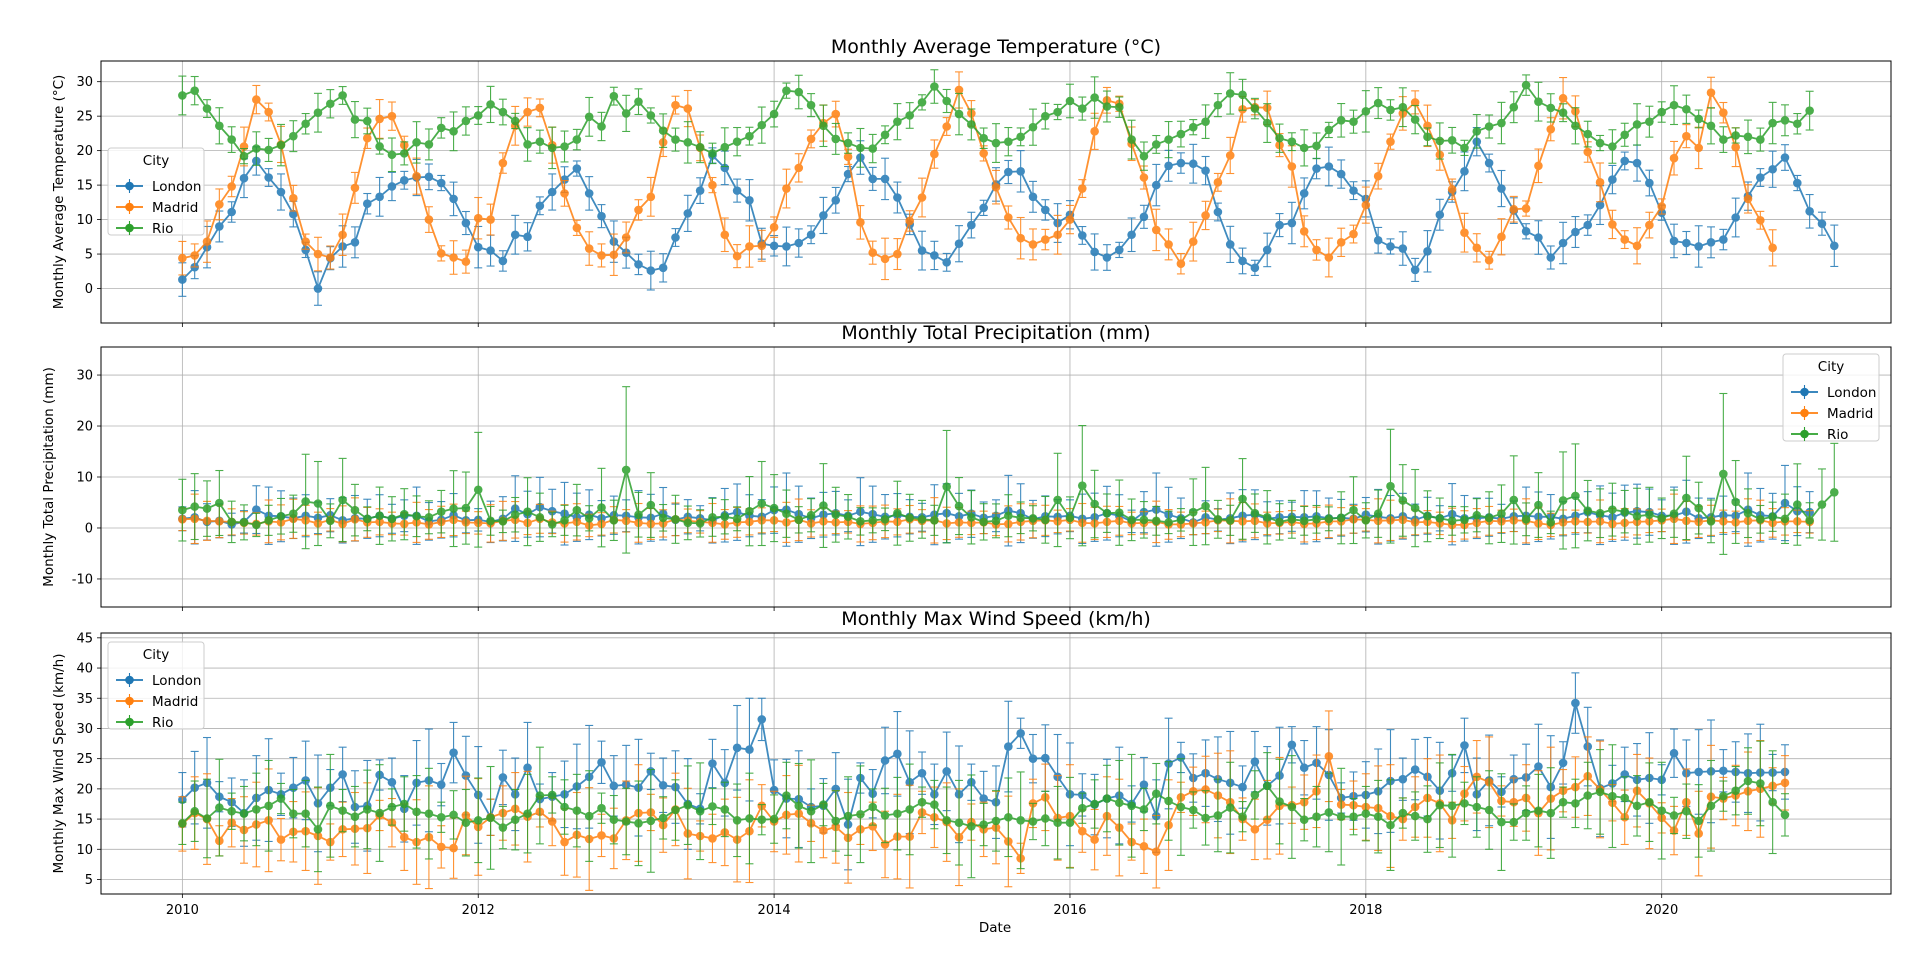 The image size is (1907, 955). Describe the element at coordinates (84, 478) in the screenshot. I see `y-tick-label: 10` at that location.